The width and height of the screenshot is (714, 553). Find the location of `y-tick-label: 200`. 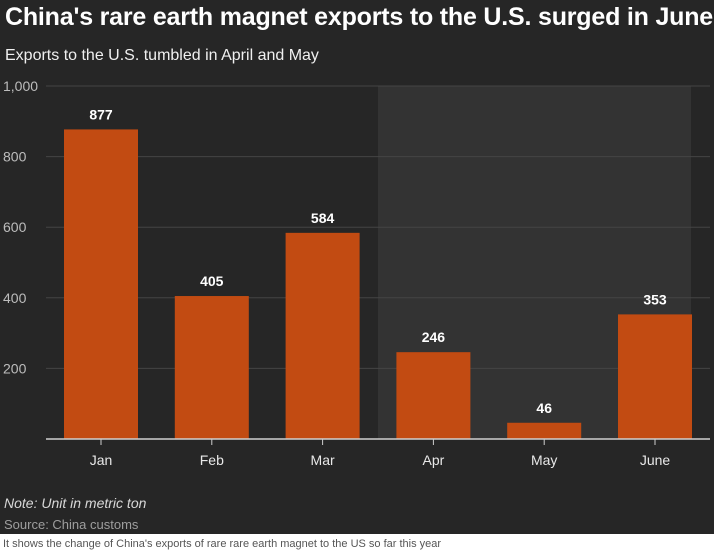

y-tick-label: 200 is located at coordinates (15, 368).